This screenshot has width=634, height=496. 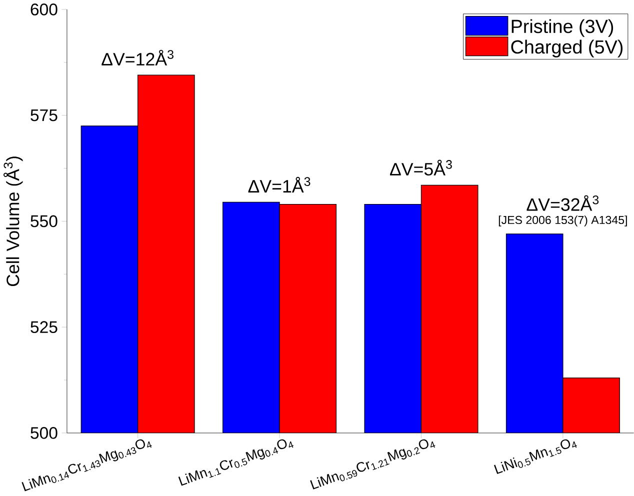 I want to click on annotation: ΔV=32Å$^{3}$, so click(x=562, y=203).